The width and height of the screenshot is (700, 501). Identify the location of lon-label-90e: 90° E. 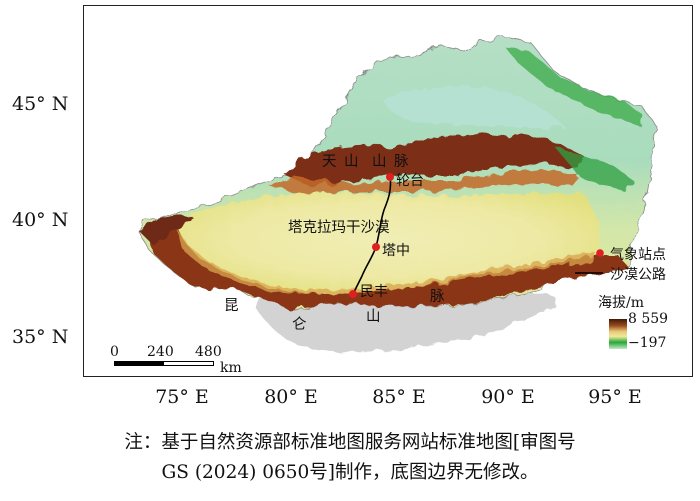
(508, 397).